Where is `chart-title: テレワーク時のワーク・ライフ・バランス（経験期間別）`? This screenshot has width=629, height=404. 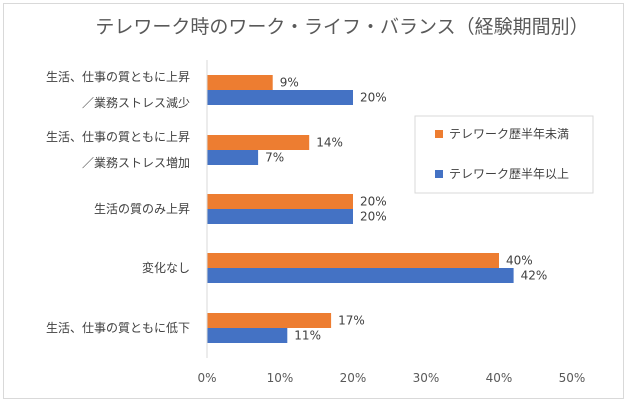 chart-title: テレワーク時のワーク・ライフ・バランス（経験期間別） is located at coordinates (341, 27).